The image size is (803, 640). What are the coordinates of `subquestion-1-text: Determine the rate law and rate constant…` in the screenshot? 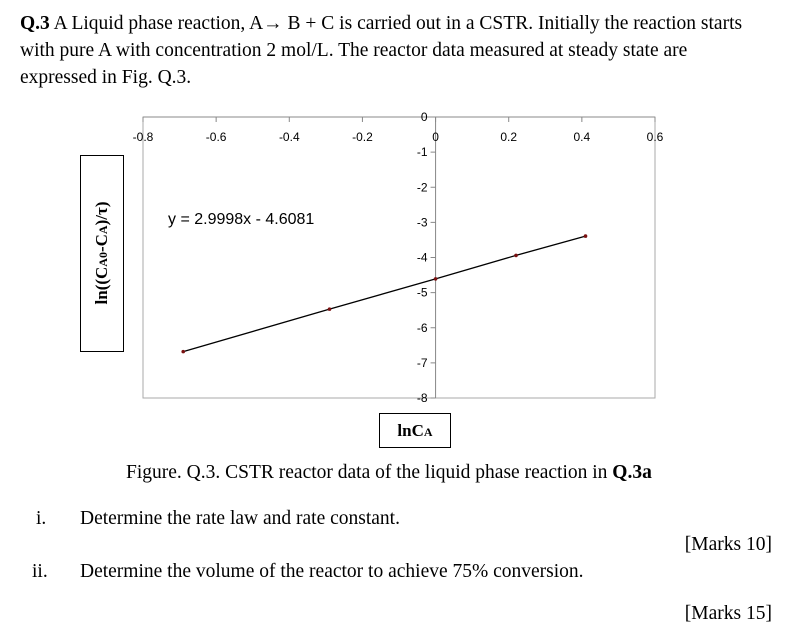 It's located at (240, 518).